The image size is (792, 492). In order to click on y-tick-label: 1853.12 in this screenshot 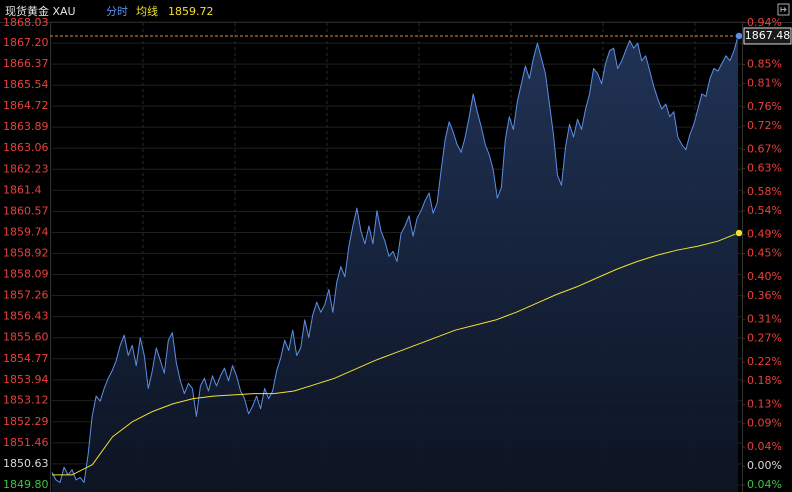, I will do `click(26, 400)`.